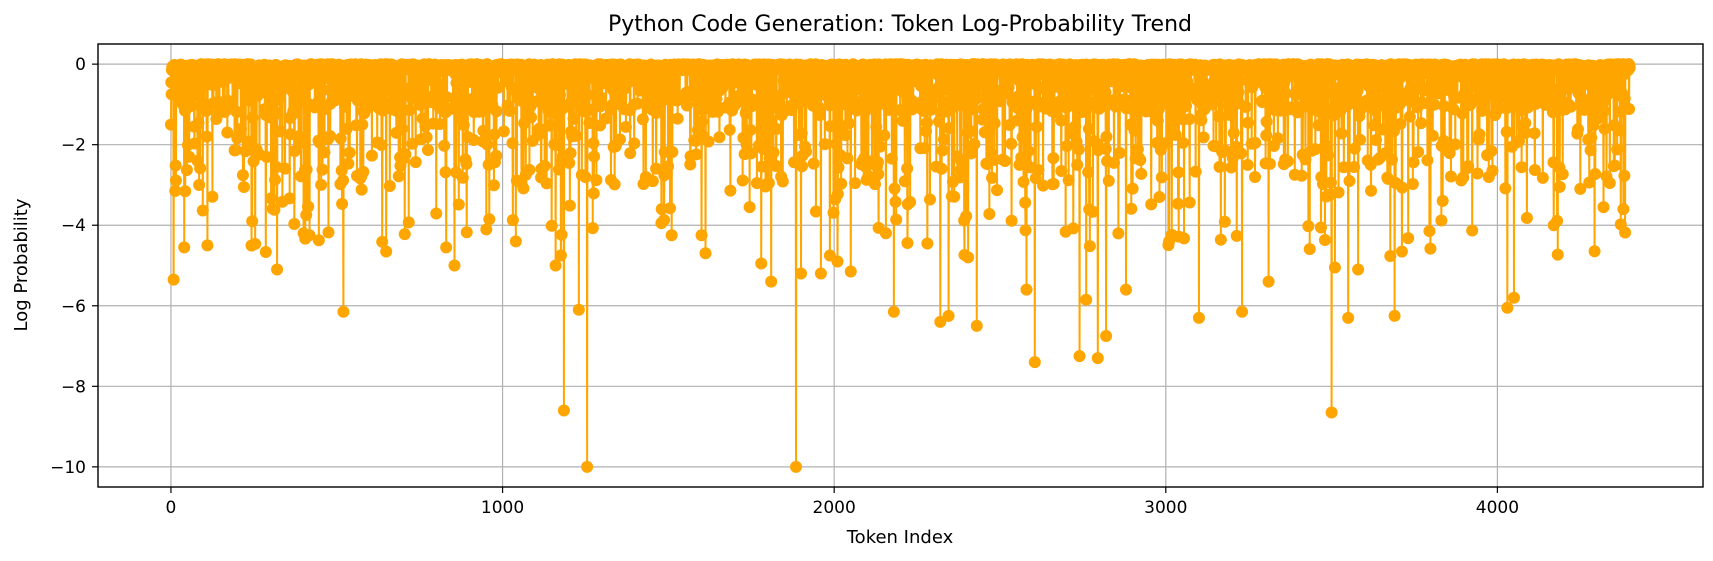 This screenshot has height=561, width=1713. What do you see at coordinates (73, 387) in the screenshot?
I see `y-tick-label: −8` at bounding box center [73, 387].